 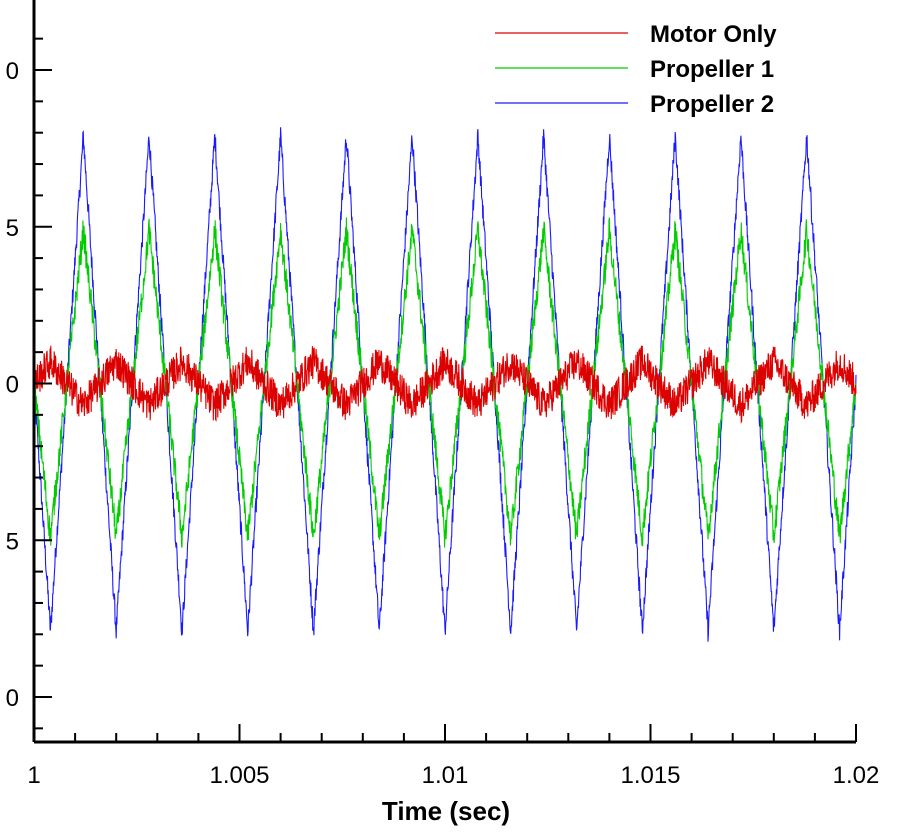 I want to click on legend-label-2: Propeller 1, so click(x=712, y=69).